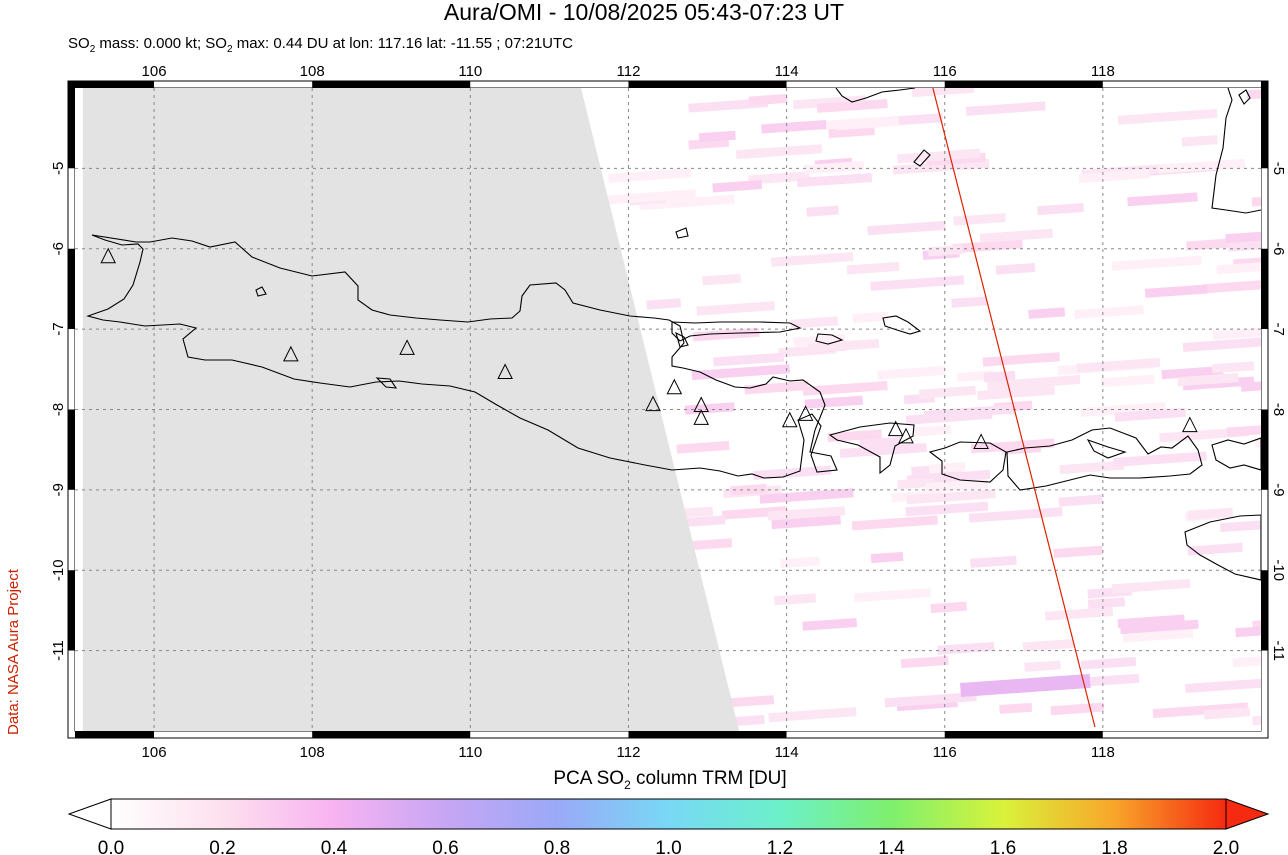  I want to click on lat-tick-label-left: -8, so click(58, 409).